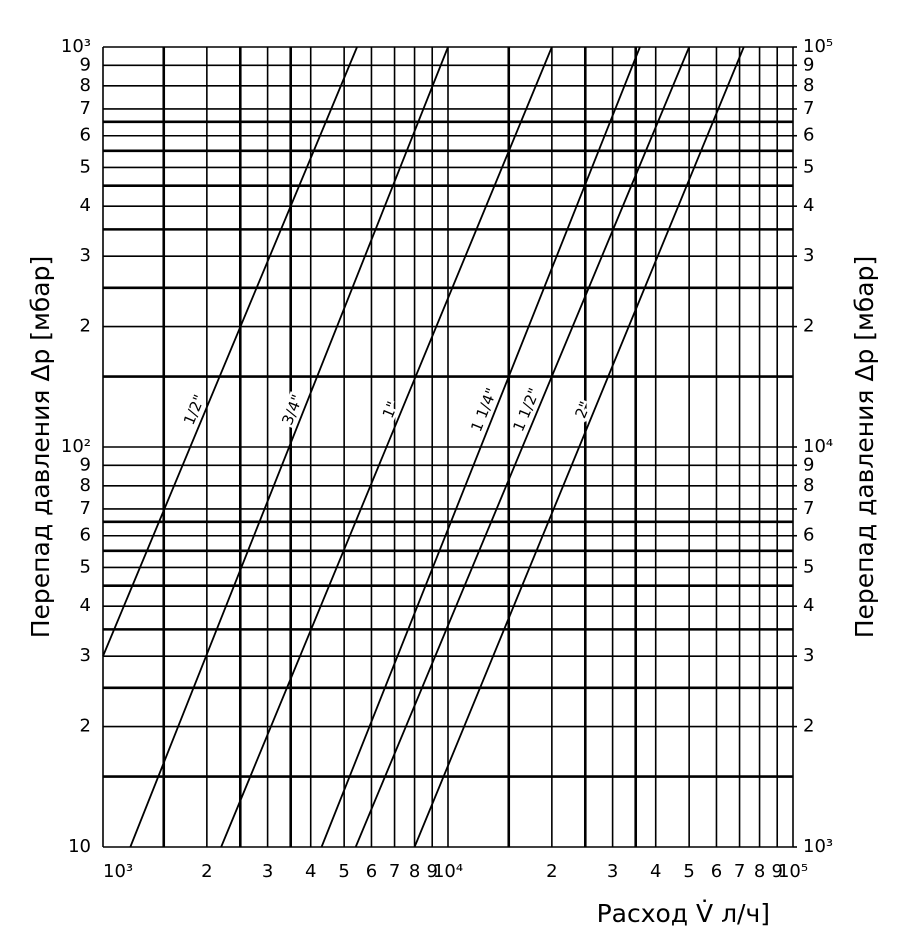 This screenshot has width=900, height=947. I want to click on y2-axis-title: Перепад давления Δp [мбар], so click(864, 447).